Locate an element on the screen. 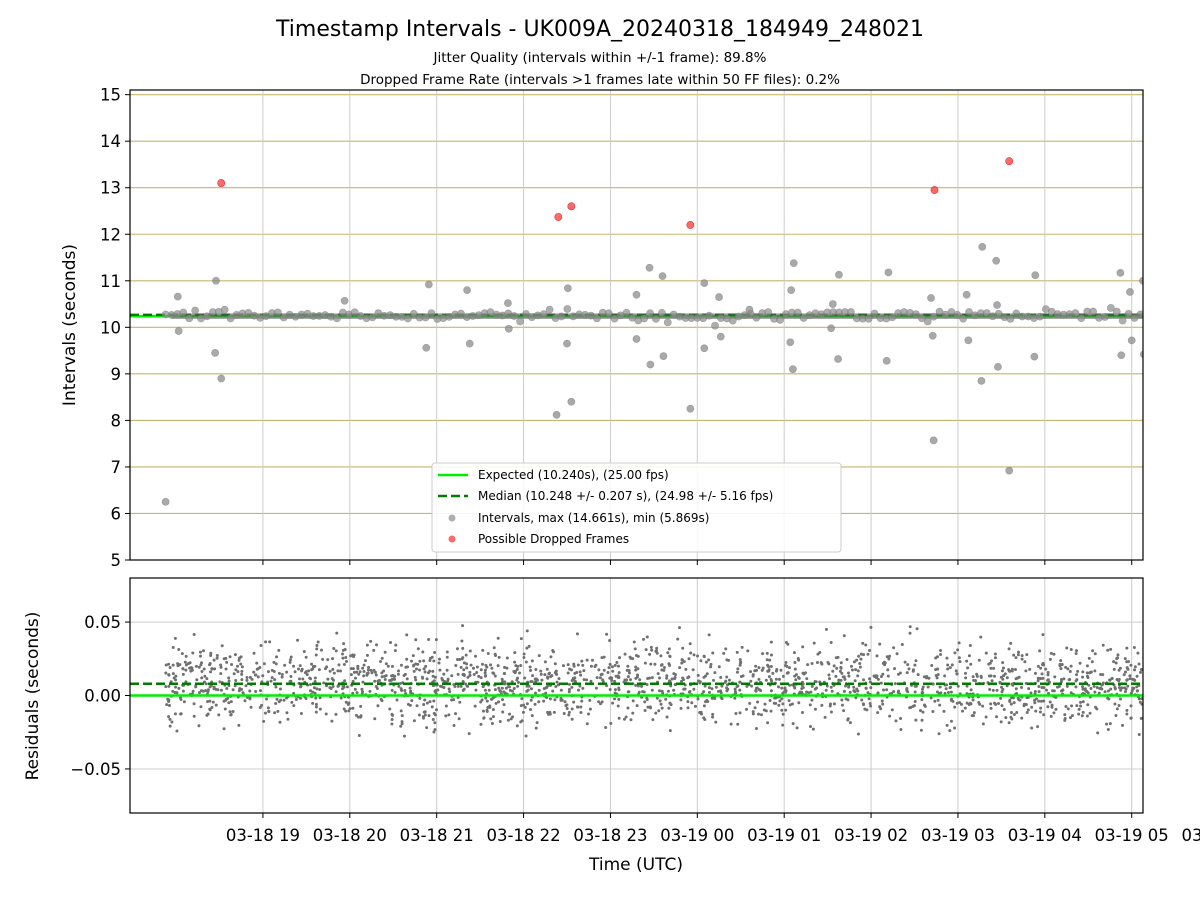 The width and height of the screenshot is (1200, 900). dropped-frame-point is located at coordinates (558, 217).